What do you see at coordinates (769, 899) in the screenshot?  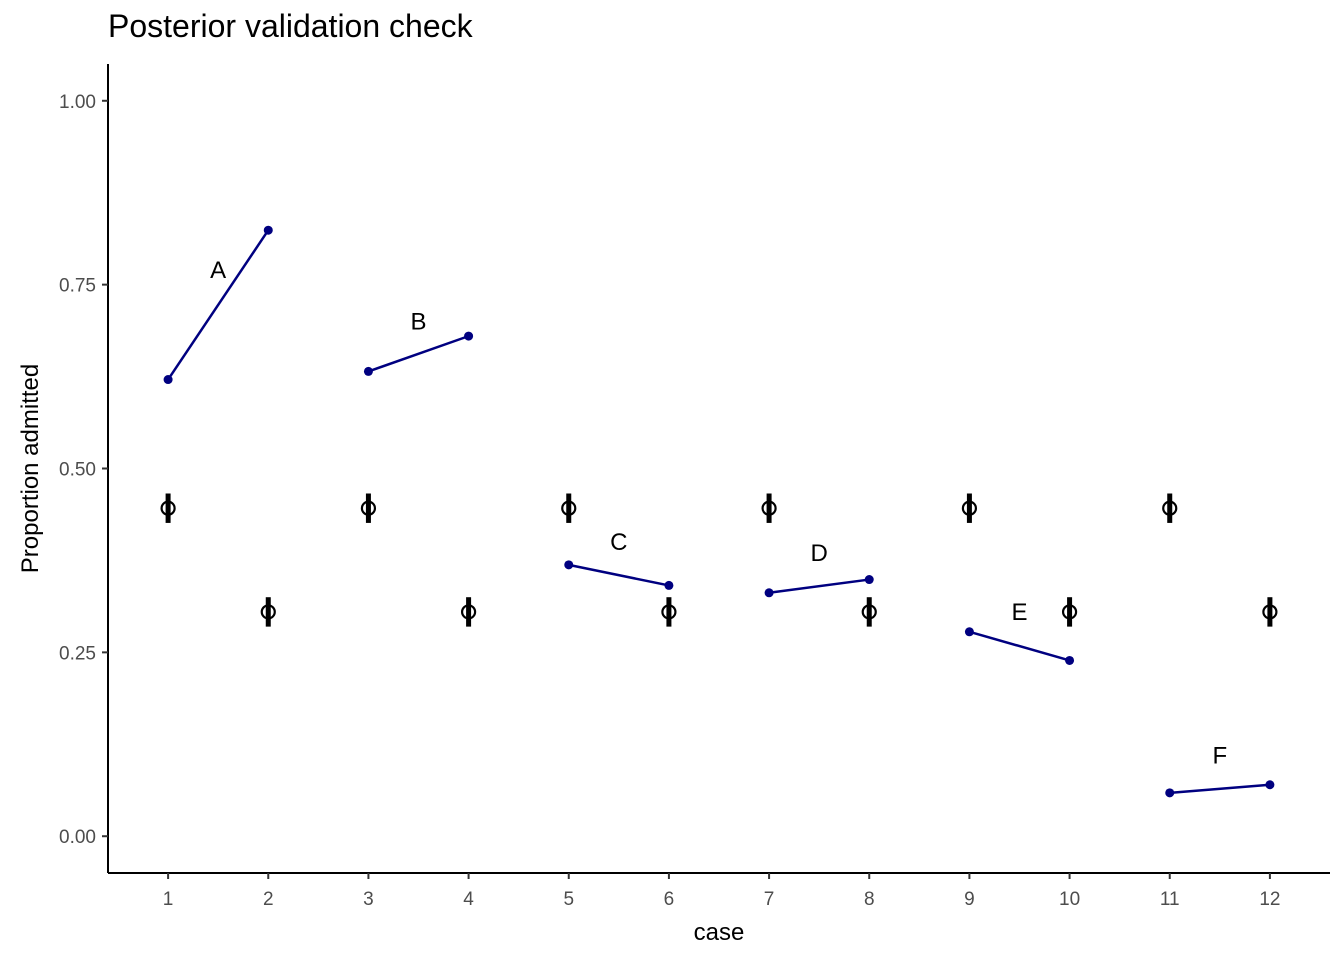 I see `x-tick-label: 7` at bounding box center [769, 899].